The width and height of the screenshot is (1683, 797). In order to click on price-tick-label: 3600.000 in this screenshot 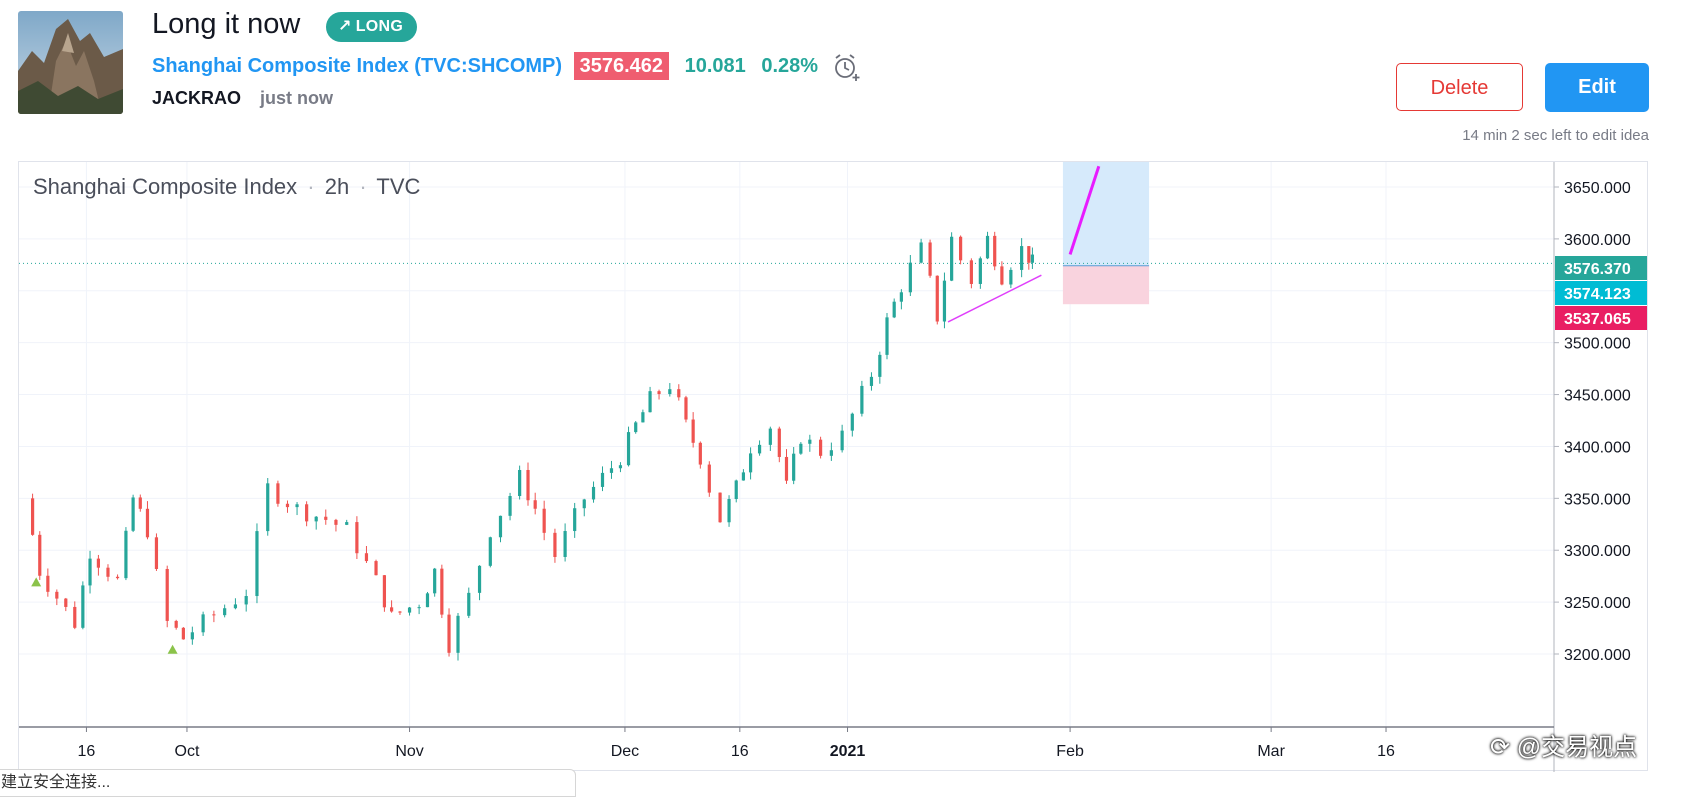, I will do `click(1597, 240)`.